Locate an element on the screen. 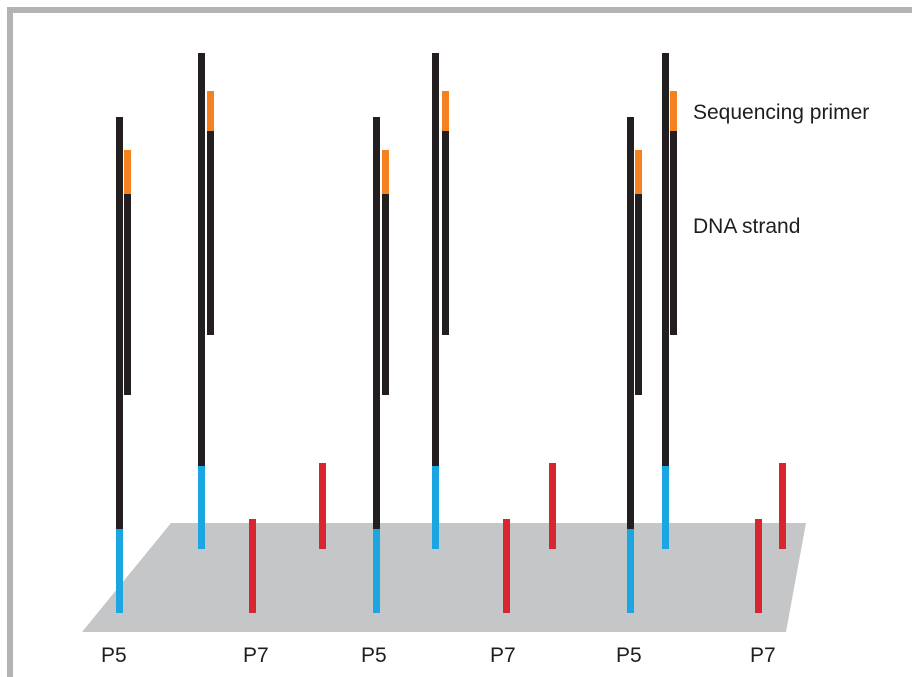 The width and height of the screenshot is (912, 677). flow-cell-surface is located at coordinates (444, 577).